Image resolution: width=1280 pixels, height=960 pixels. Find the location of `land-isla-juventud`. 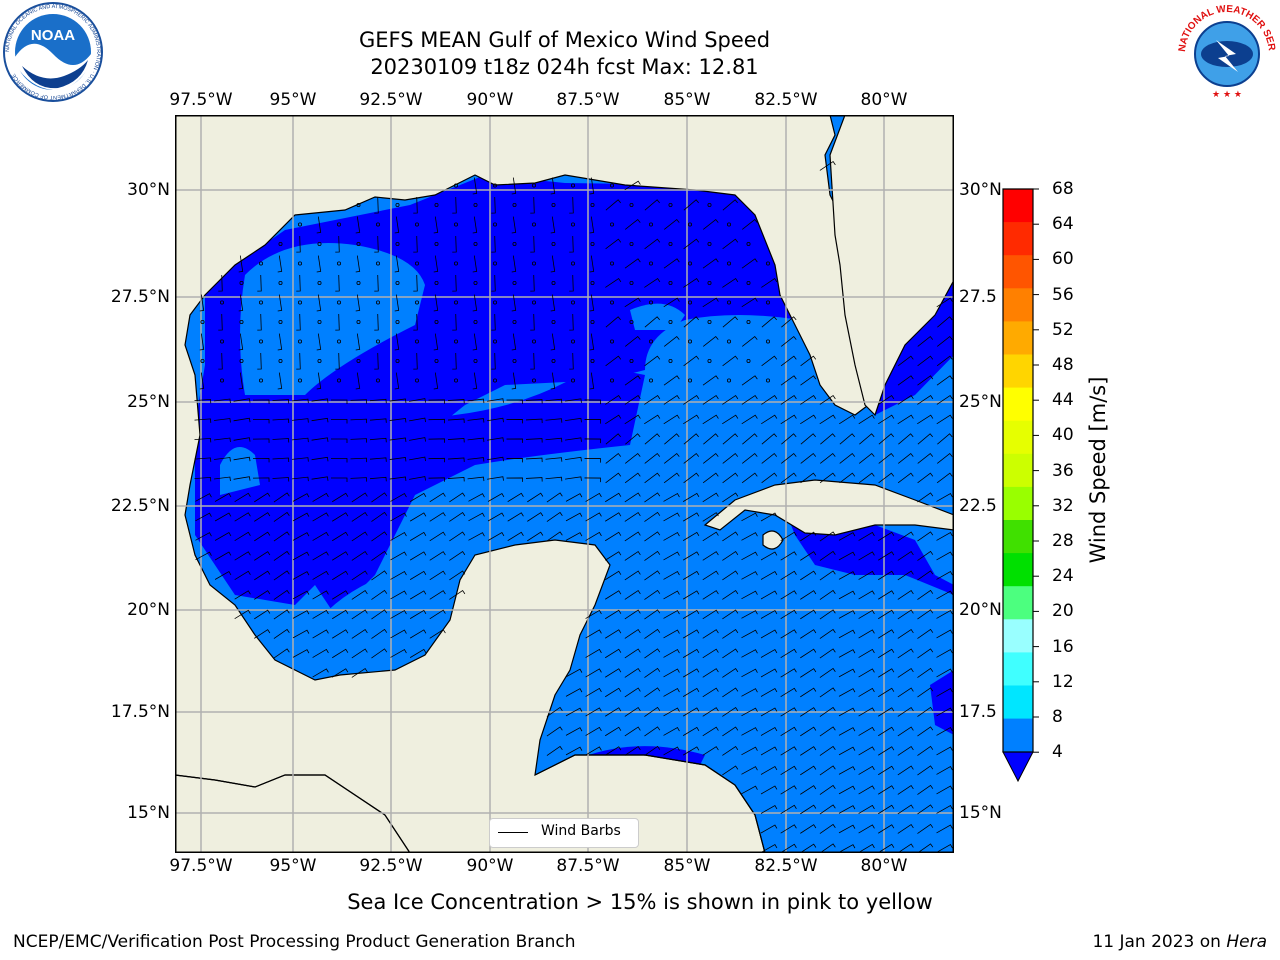

land-isla-juventud is located at coordinates (773, 540).